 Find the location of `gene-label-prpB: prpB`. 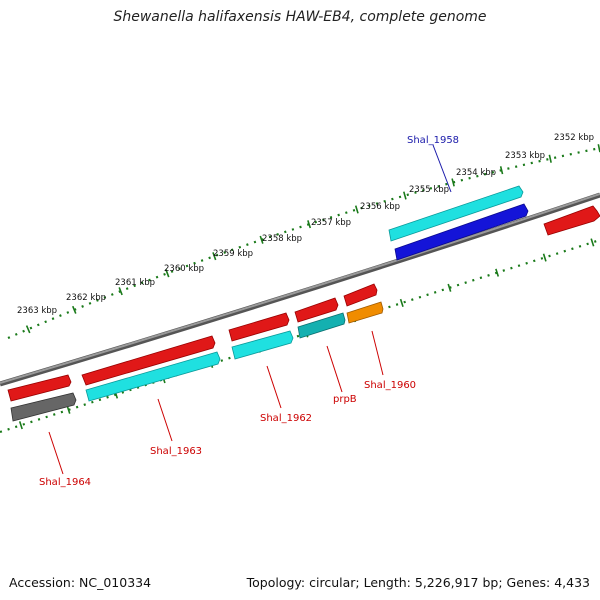

gene-label-prpB: prpB is located at coordinates (345, 399).